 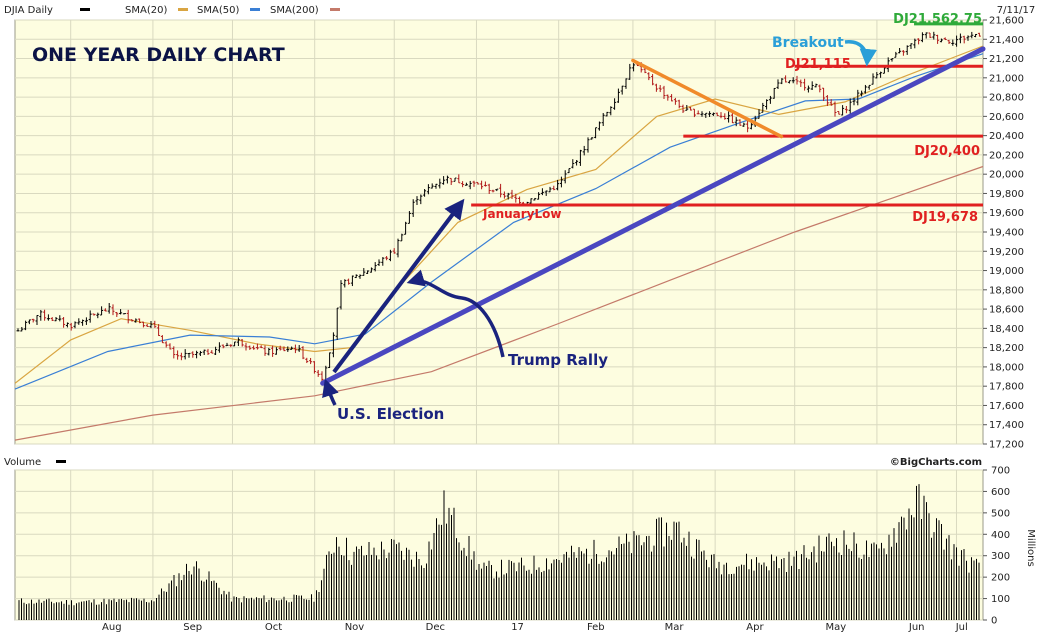 I want to click on y-tick-label: 19,200, so click(x=1006, y=252).